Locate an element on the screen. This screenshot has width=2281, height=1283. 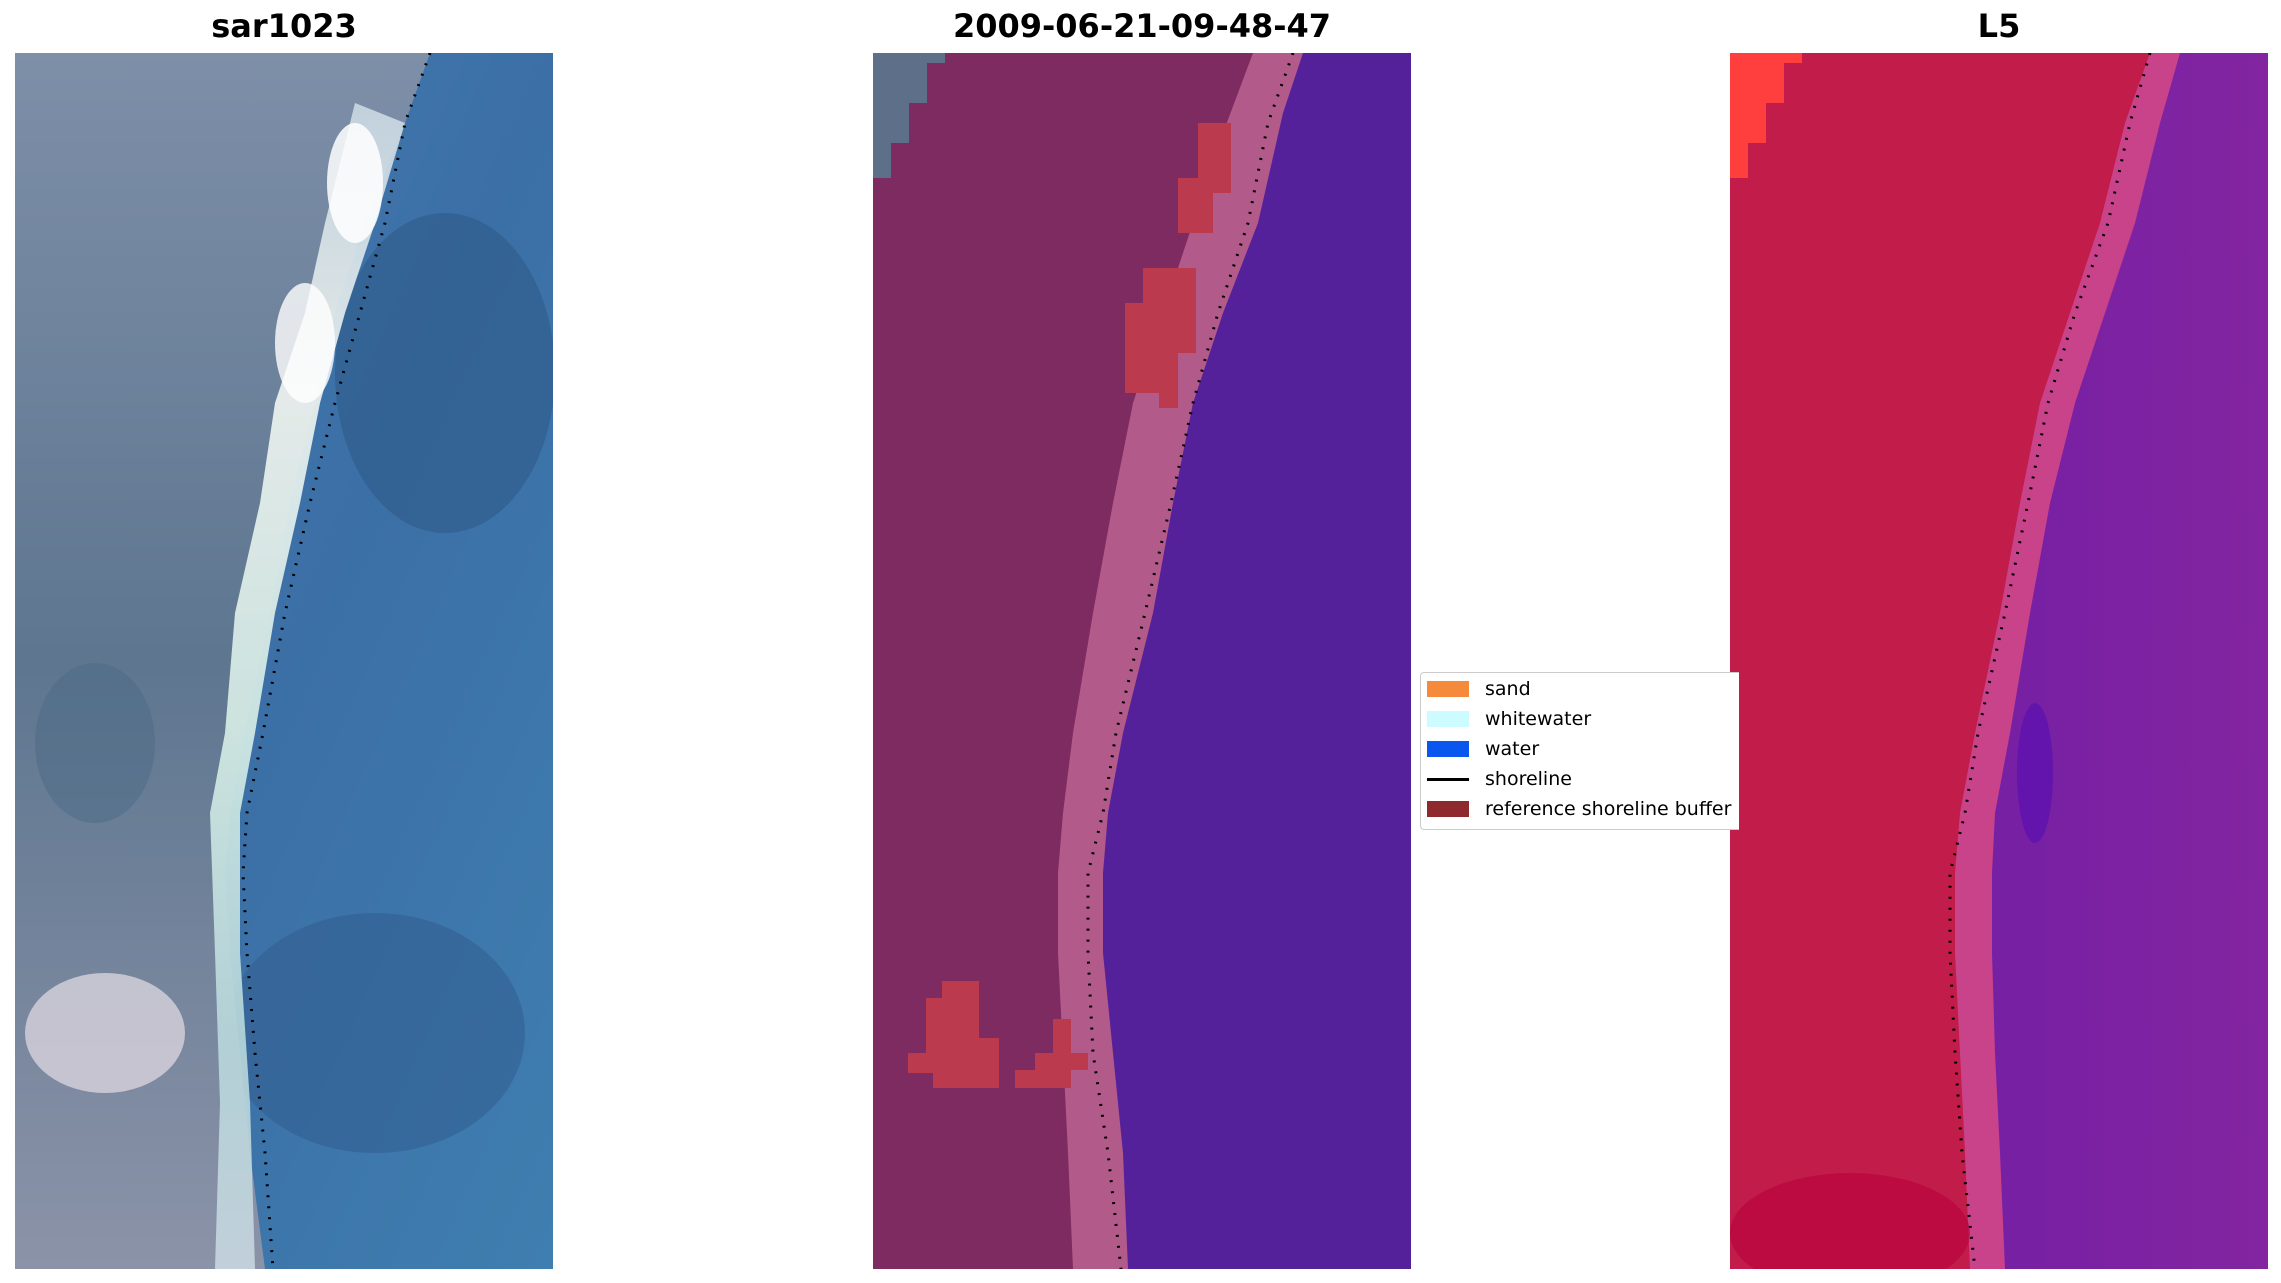
rgb-land-dark is located at coordinates (95, 743).